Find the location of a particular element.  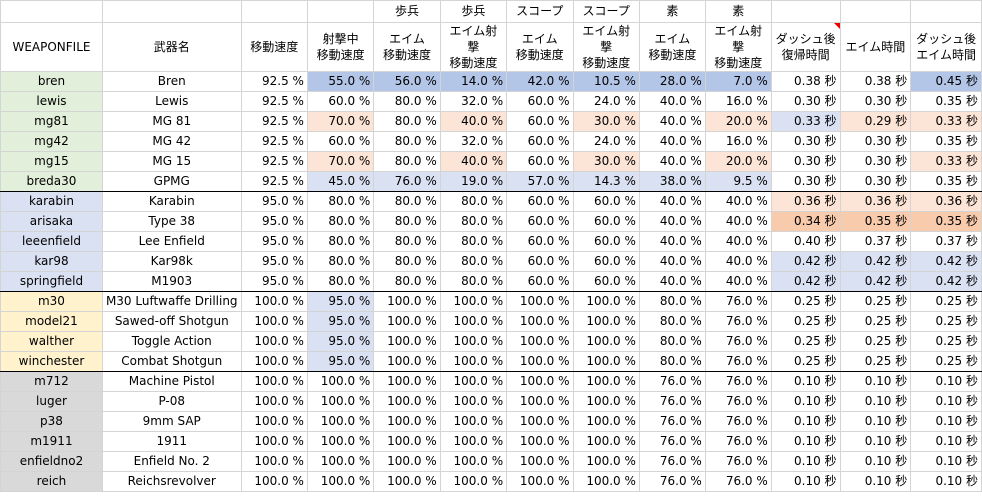

stat-cell: 0.25 秒 is located at coordinates (805, 321).